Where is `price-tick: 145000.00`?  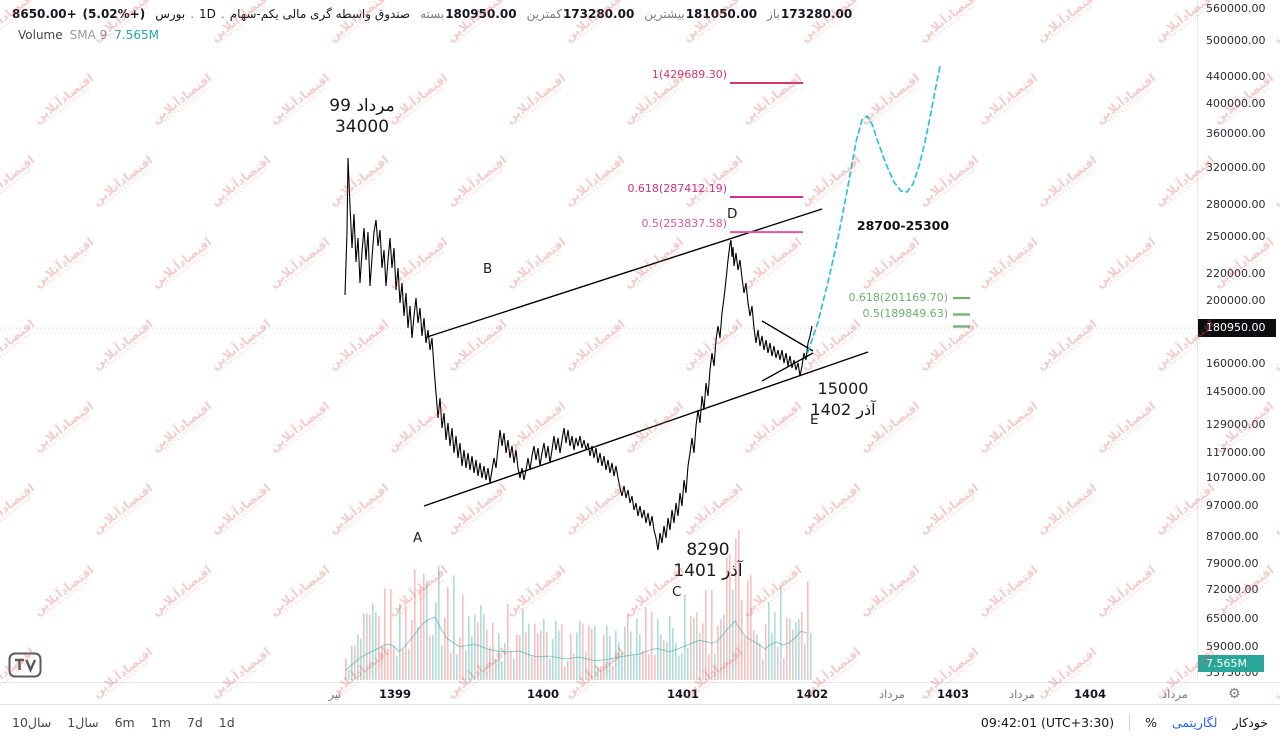 price-tick: 145000.00 is located at coordinates (1236, 391).